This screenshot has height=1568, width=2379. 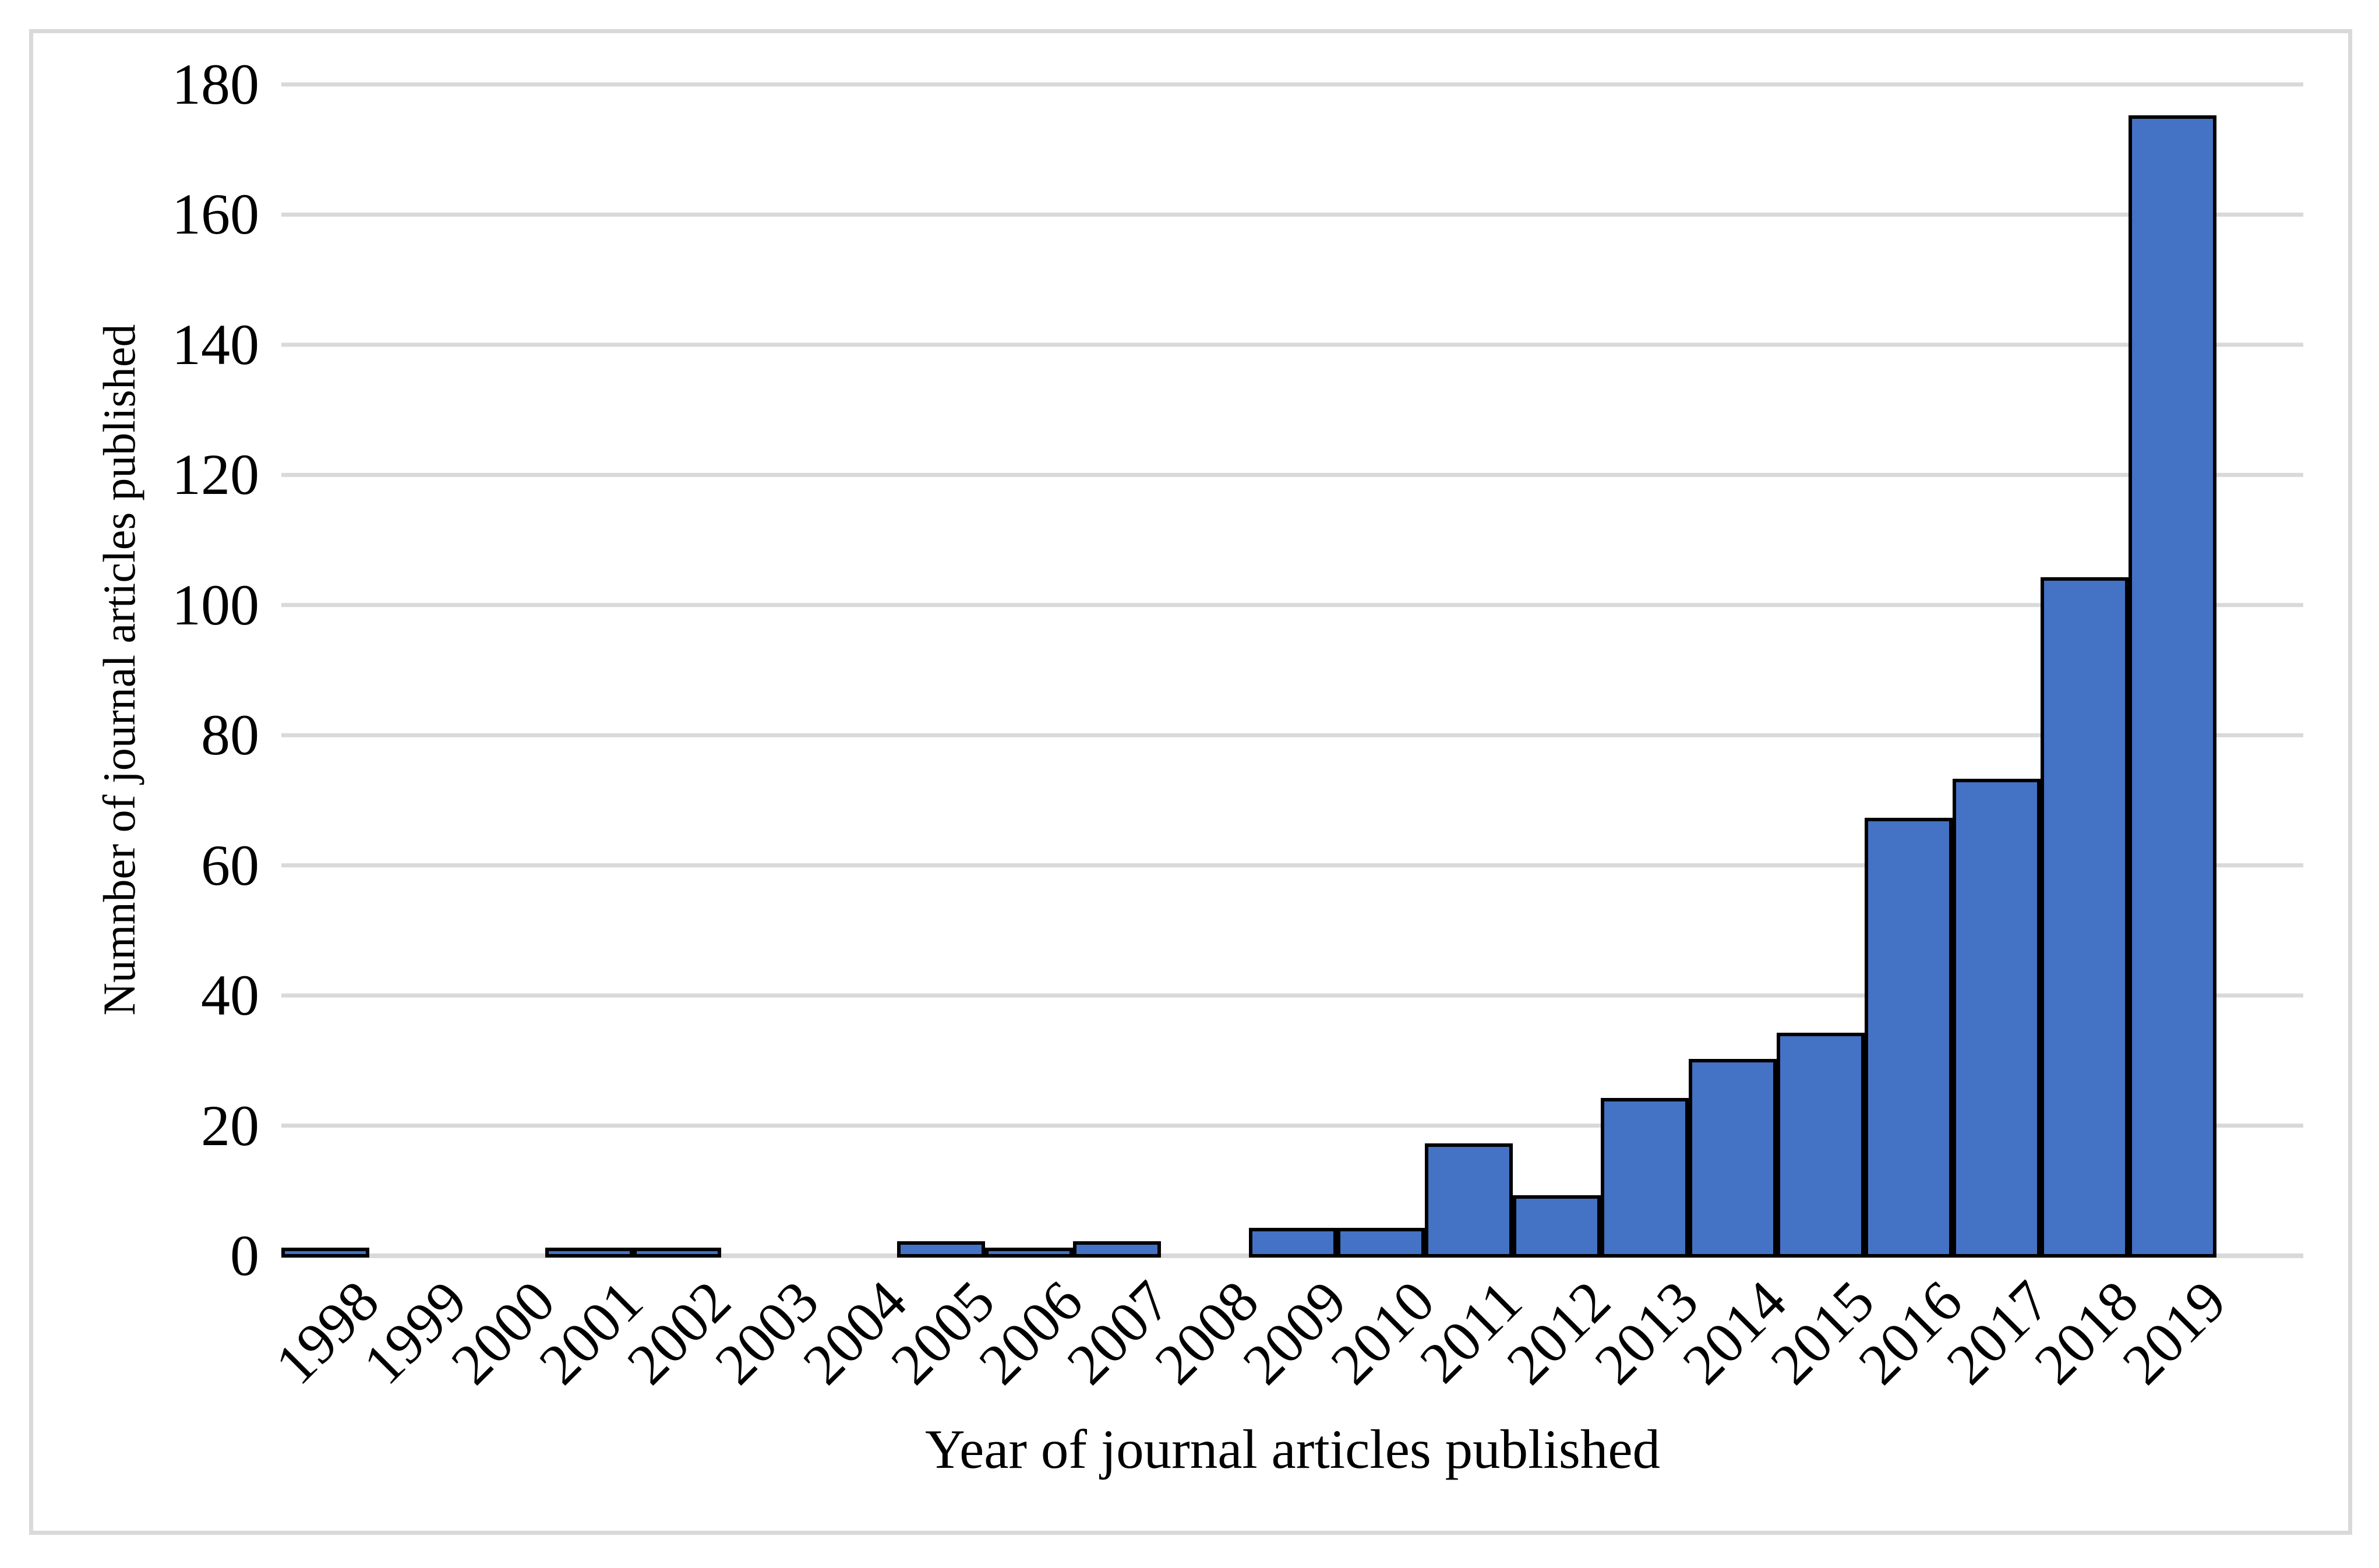 I want to click on y-tick-label-60: 60, so click(x=230, y=865).